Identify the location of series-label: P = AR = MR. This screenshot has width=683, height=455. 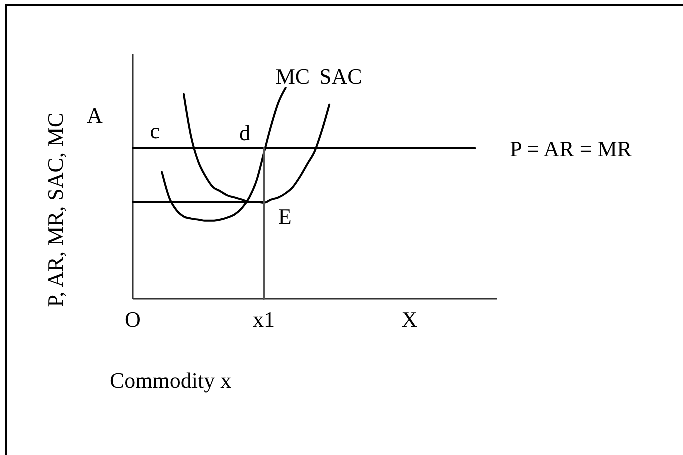
(571, 149).